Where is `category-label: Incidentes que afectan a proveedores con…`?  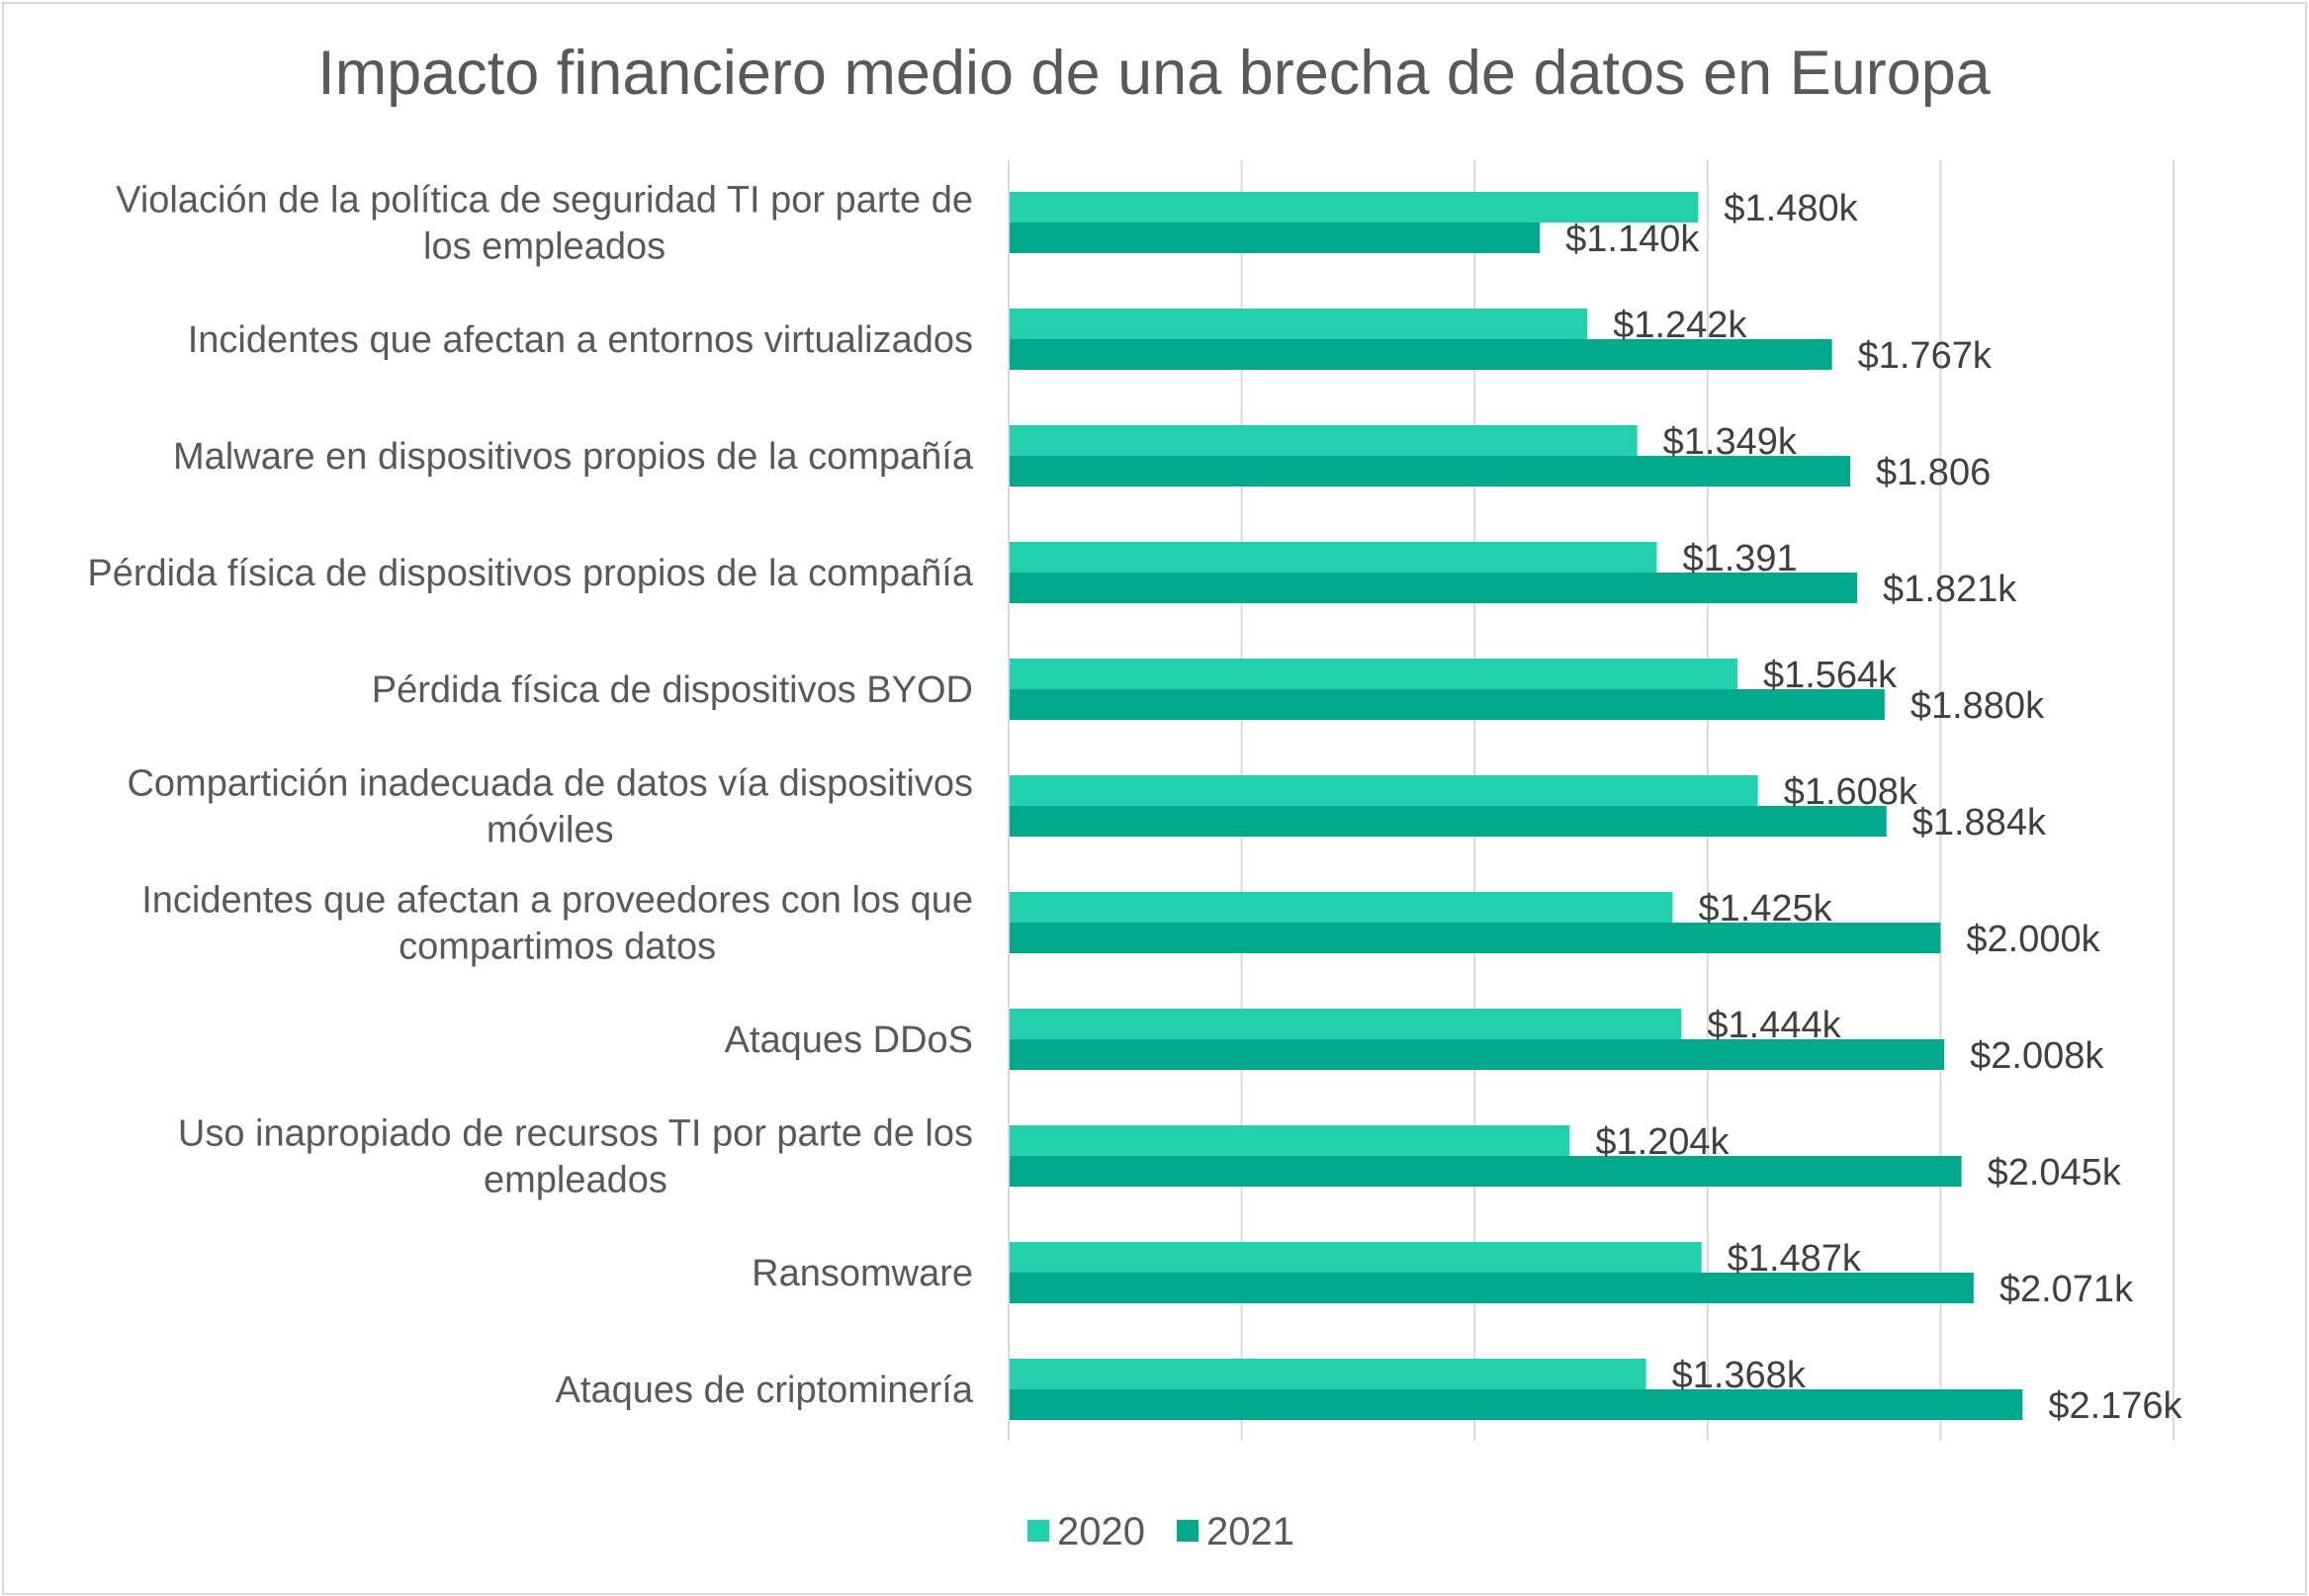
category-label: Incidentes que afectan a proveedores con… is located at coordinates (557, 901).